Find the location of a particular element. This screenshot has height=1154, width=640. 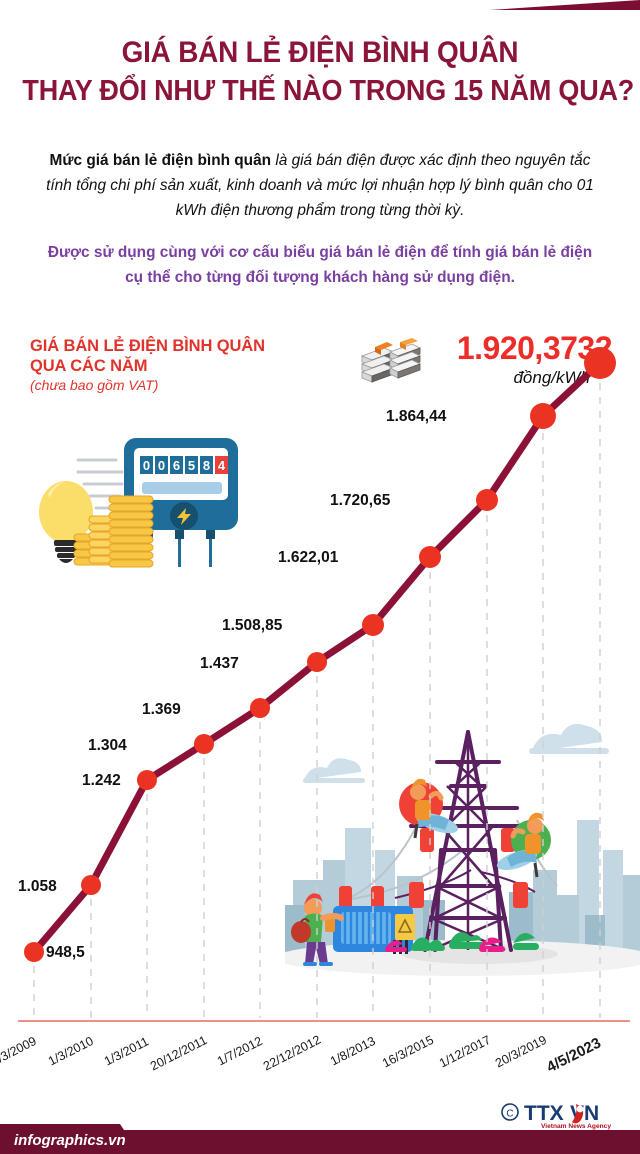

x-axis-label: 22/12/2012 is located at coordinates (292, 1053).